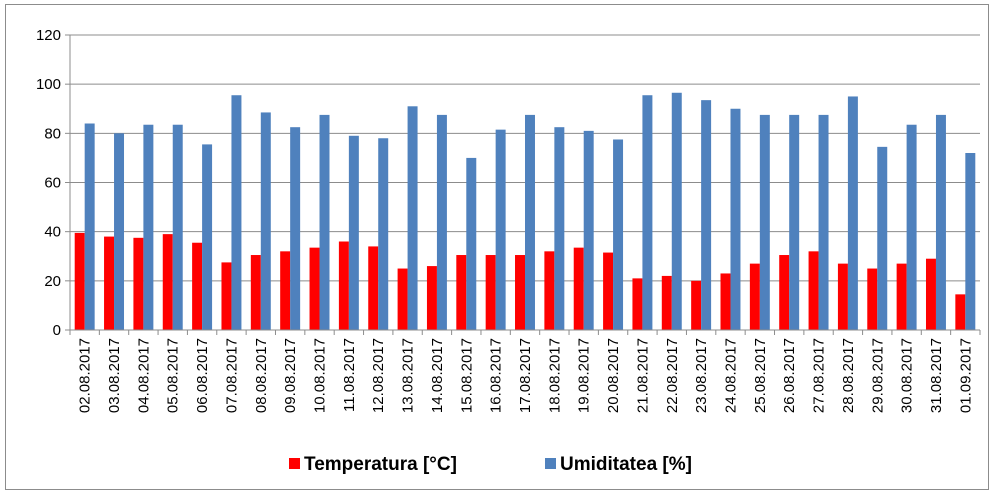 This screenshot has height=494, width=994. Describe the element at coordinates (290, 375) in the screenshot. I see `x-tick-label: 09.08.2017` at that location.